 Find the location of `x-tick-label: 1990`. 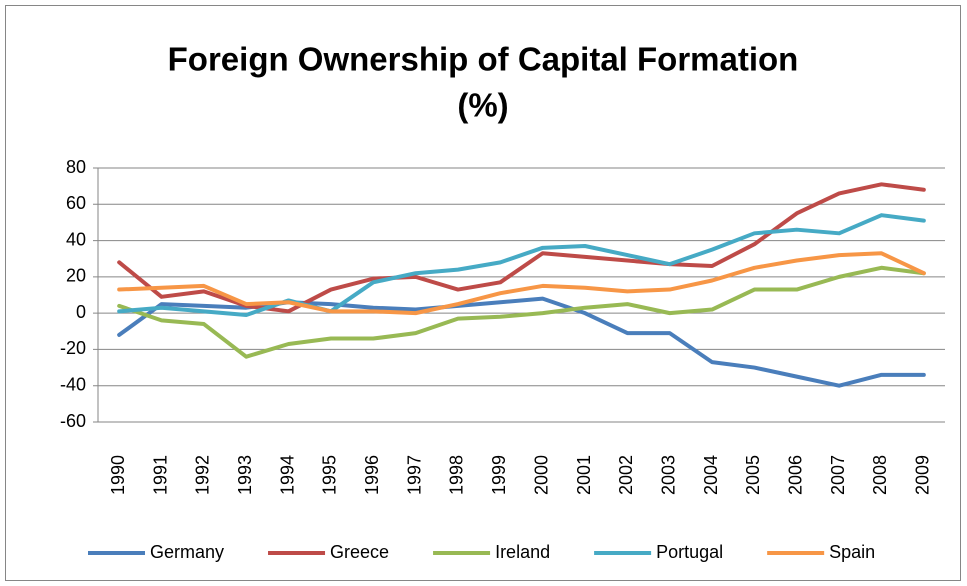

x-tick-label: 1990 is located at coordinates (118, 475).